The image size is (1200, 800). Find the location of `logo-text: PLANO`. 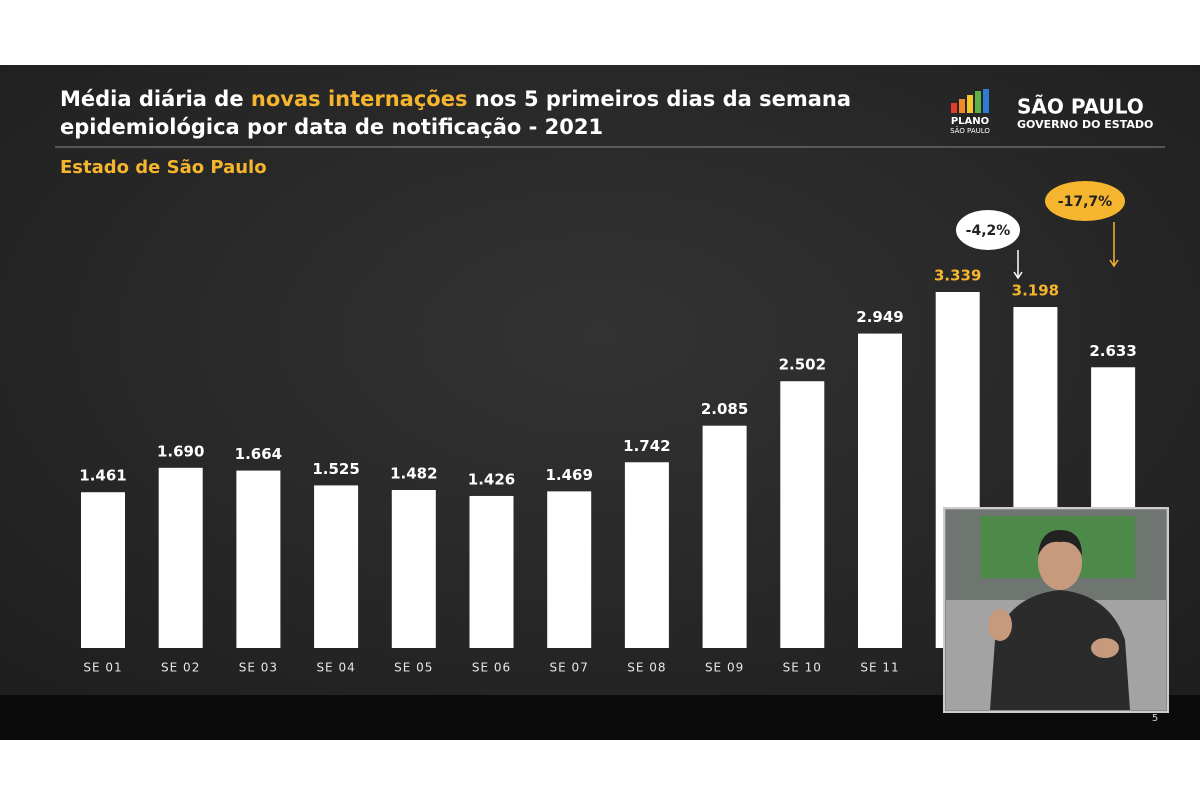

logo-text: PLANO is located at coordinates (970, 121).